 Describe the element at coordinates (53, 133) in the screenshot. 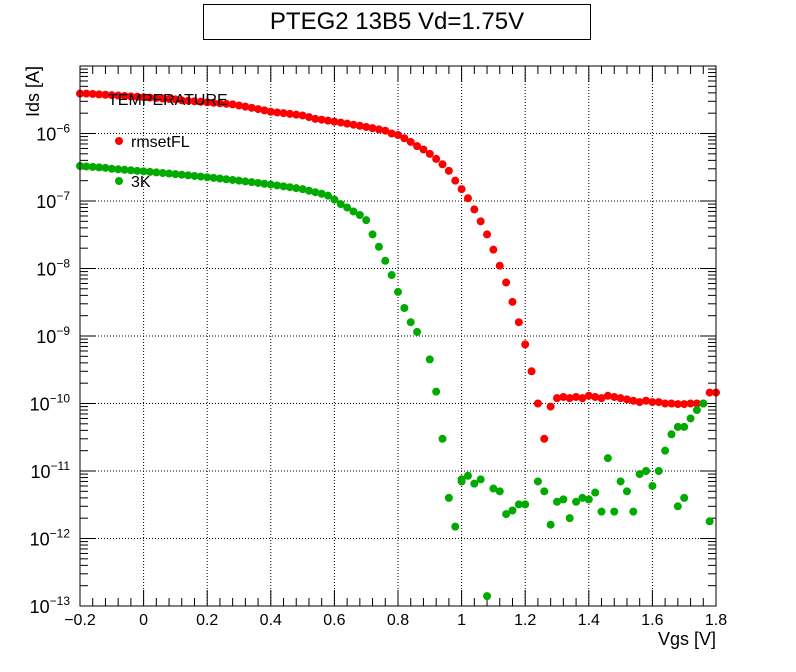

I see `y-tick-label: 10−6` at that location.